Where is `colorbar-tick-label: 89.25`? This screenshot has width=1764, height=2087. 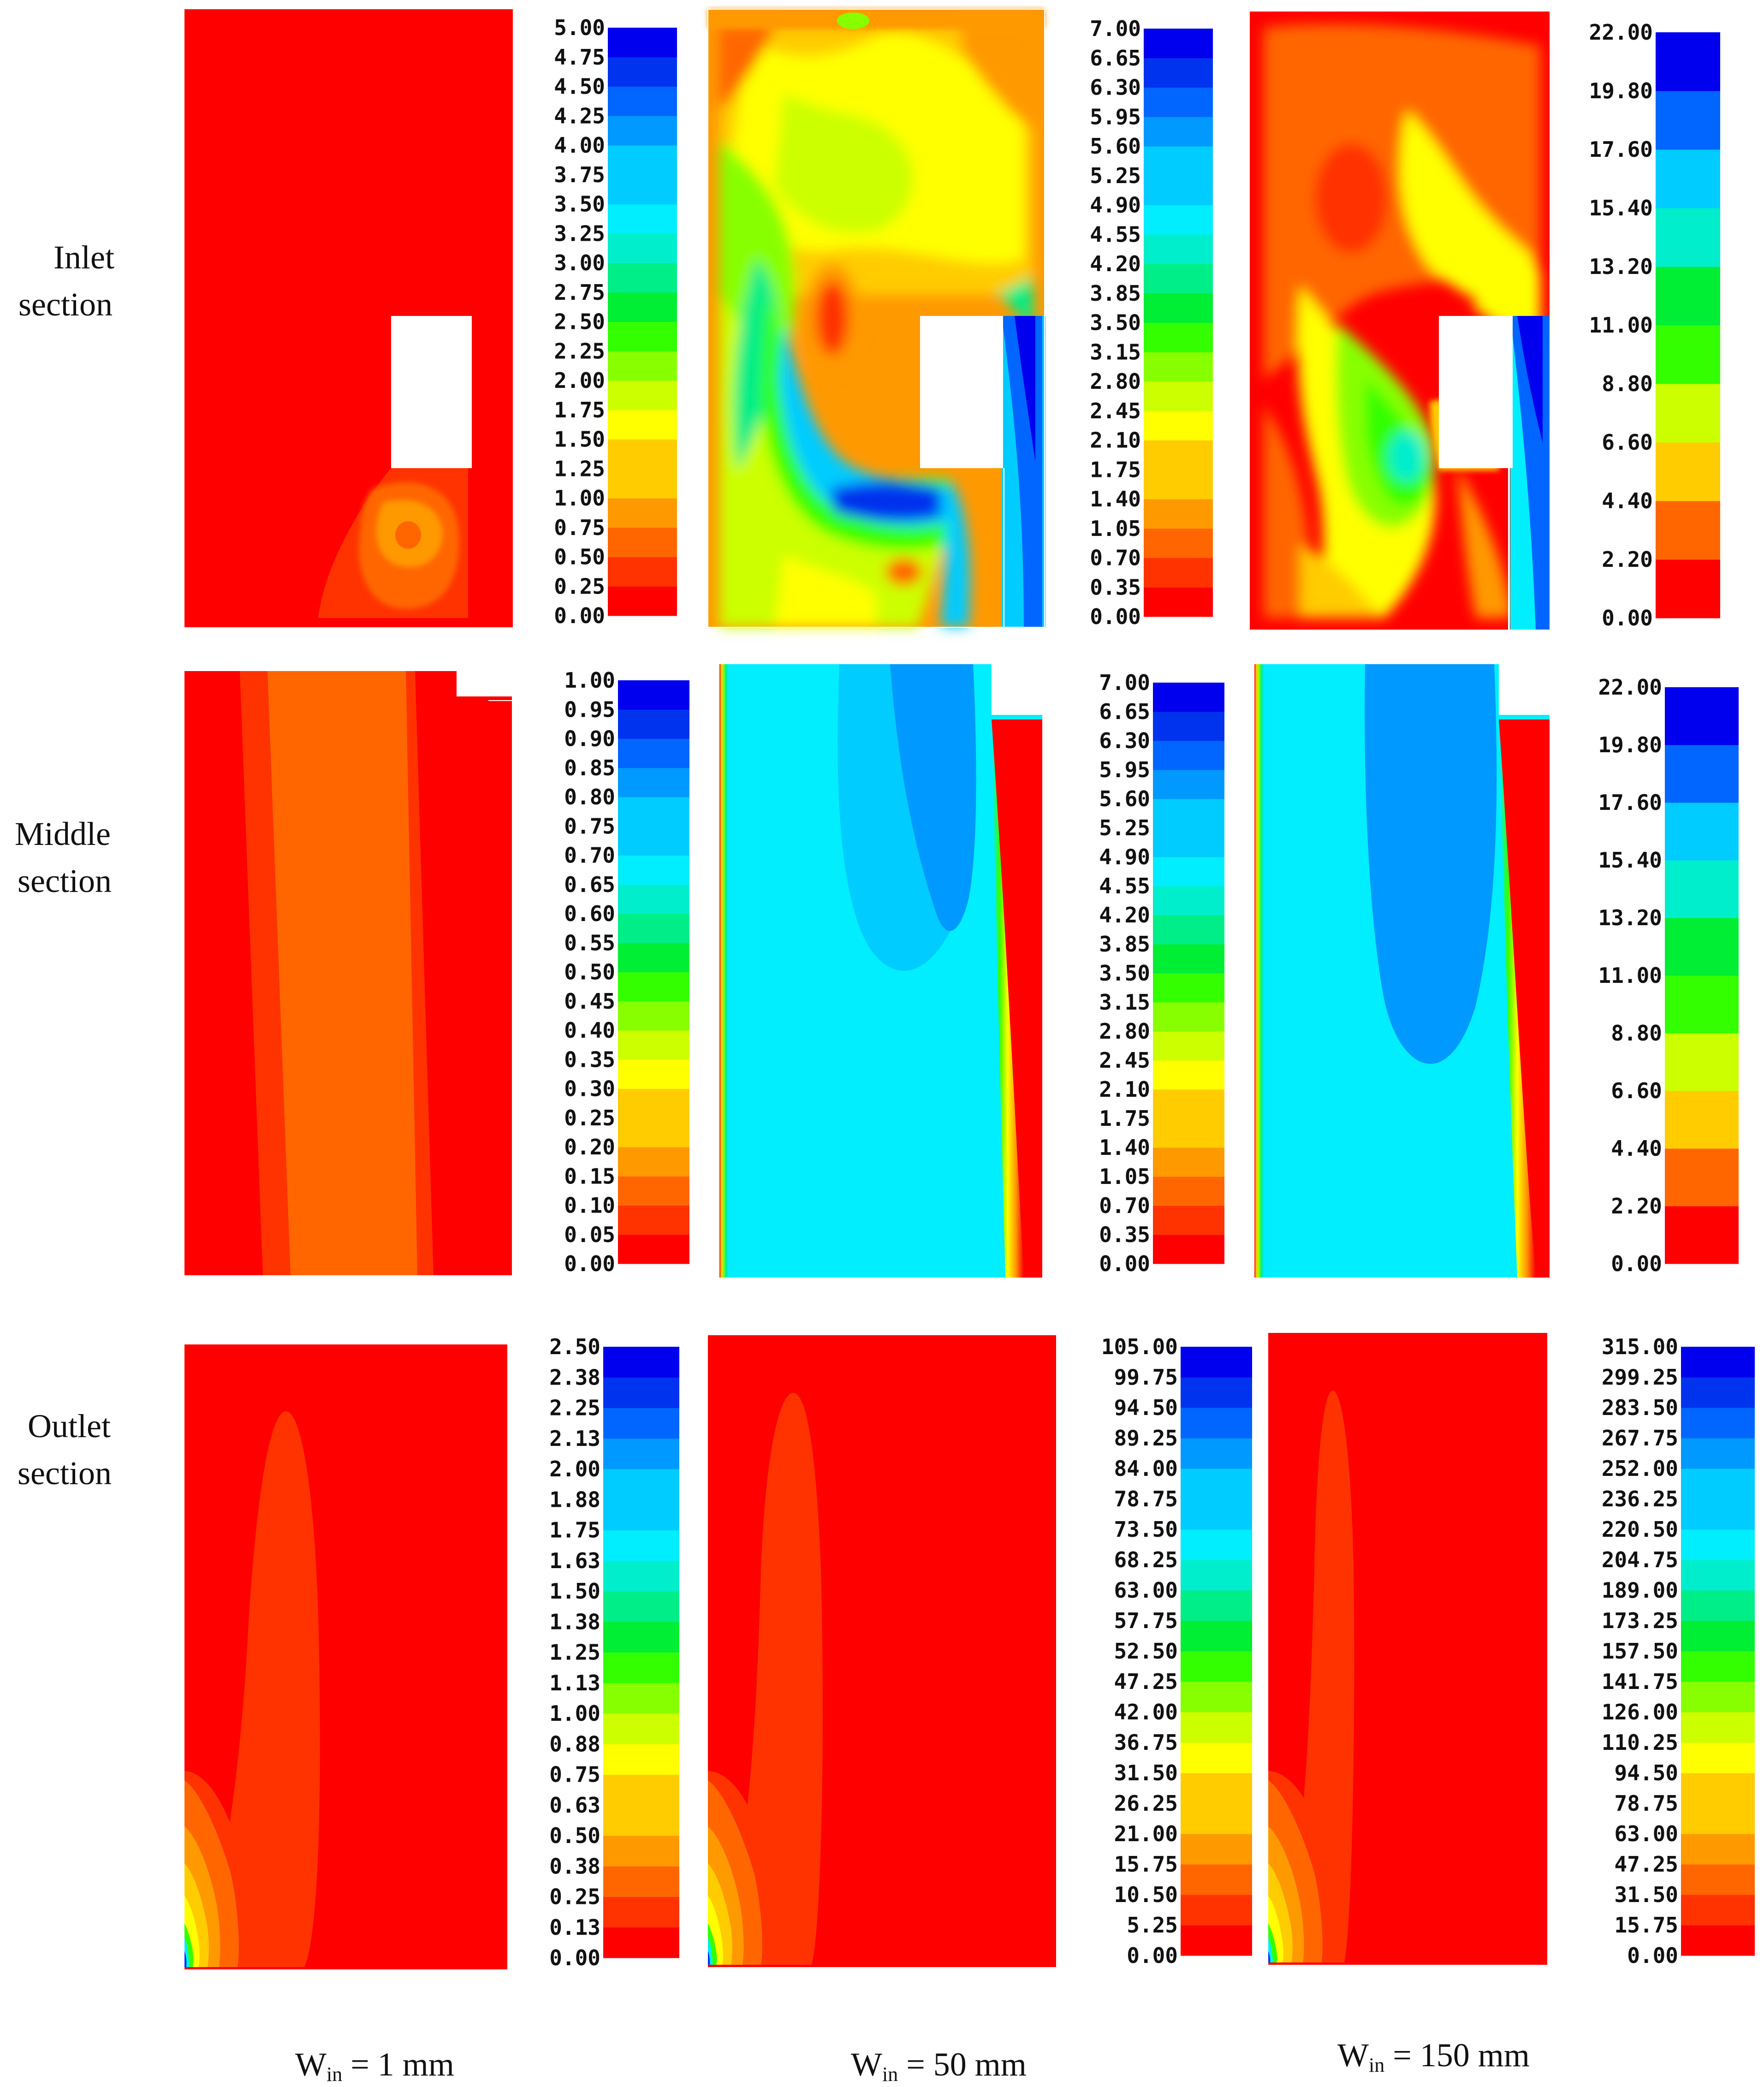 colorbar-tick-label: 89.25 is located at coordinates (1146, 1438).